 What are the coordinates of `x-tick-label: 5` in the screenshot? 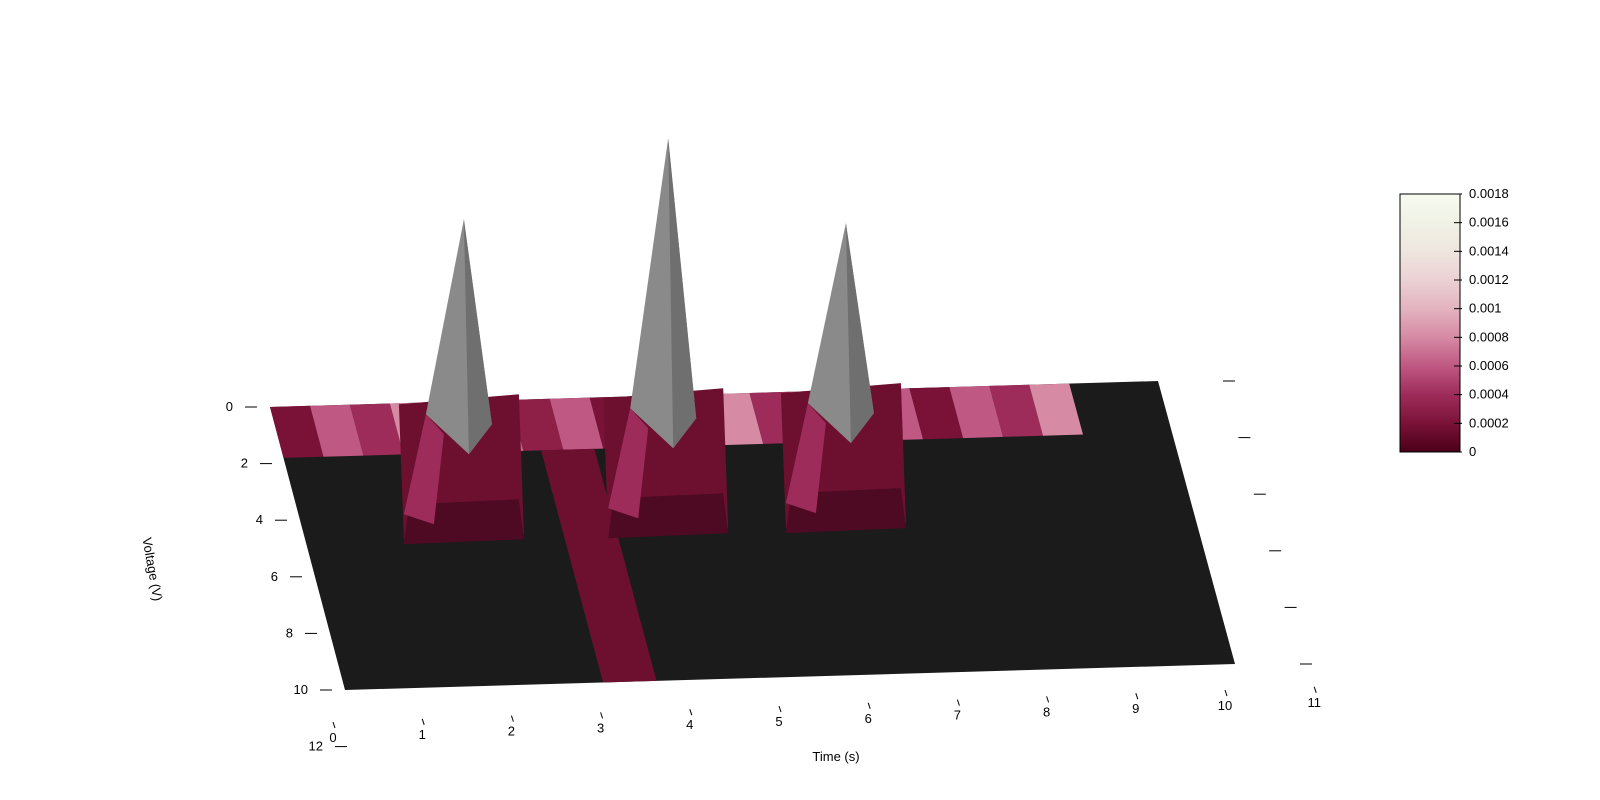 It's located at (778, 721).